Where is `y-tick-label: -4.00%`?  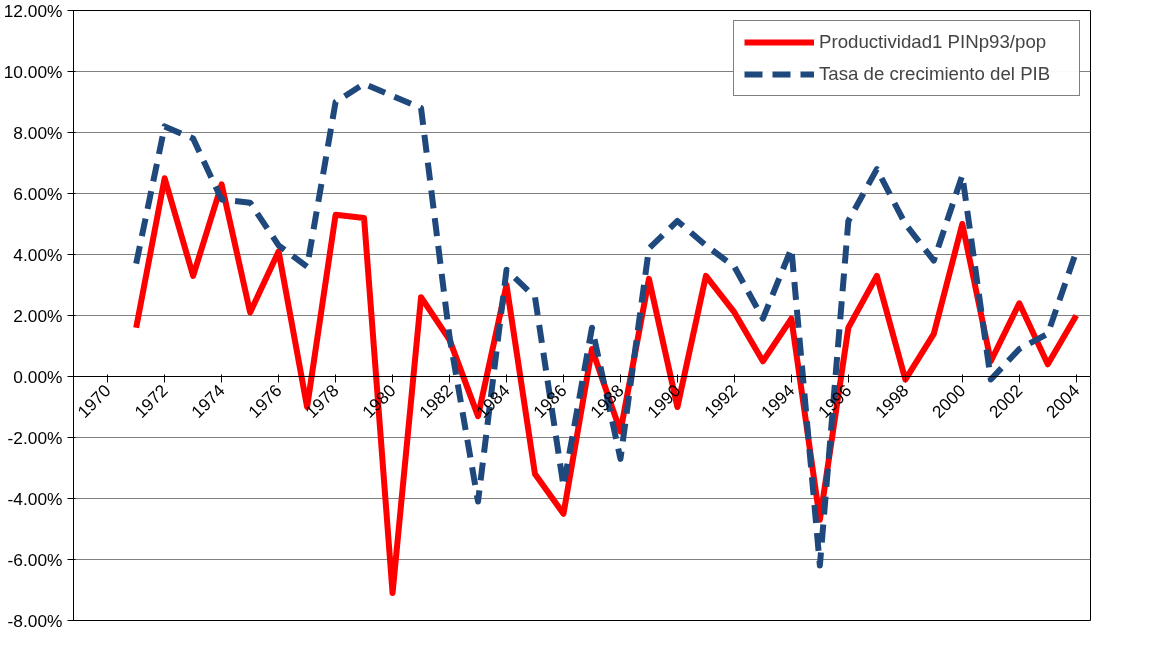 y-tick-label: -4.00% is located at coordinates (35, 498).